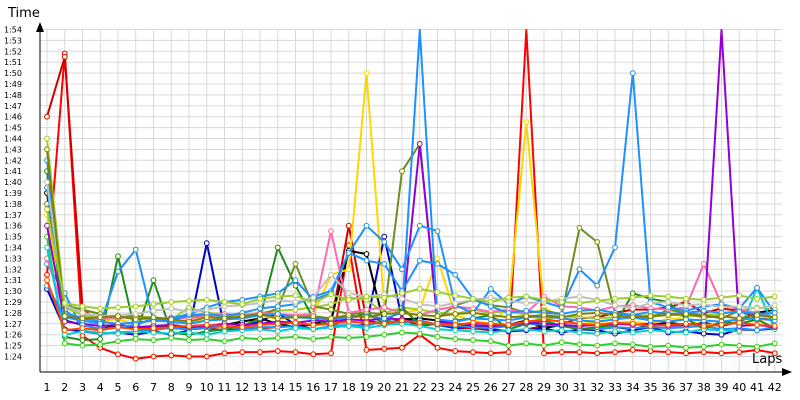  I want to click on x-tick-label: 14, so click(278, 387).